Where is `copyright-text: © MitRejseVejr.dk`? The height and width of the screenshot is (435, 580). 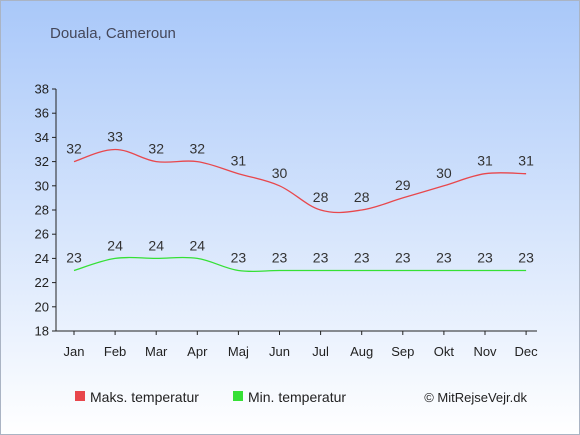 copyright-text: © MitRejseVejr.dk is located at coordinates (475, 397).